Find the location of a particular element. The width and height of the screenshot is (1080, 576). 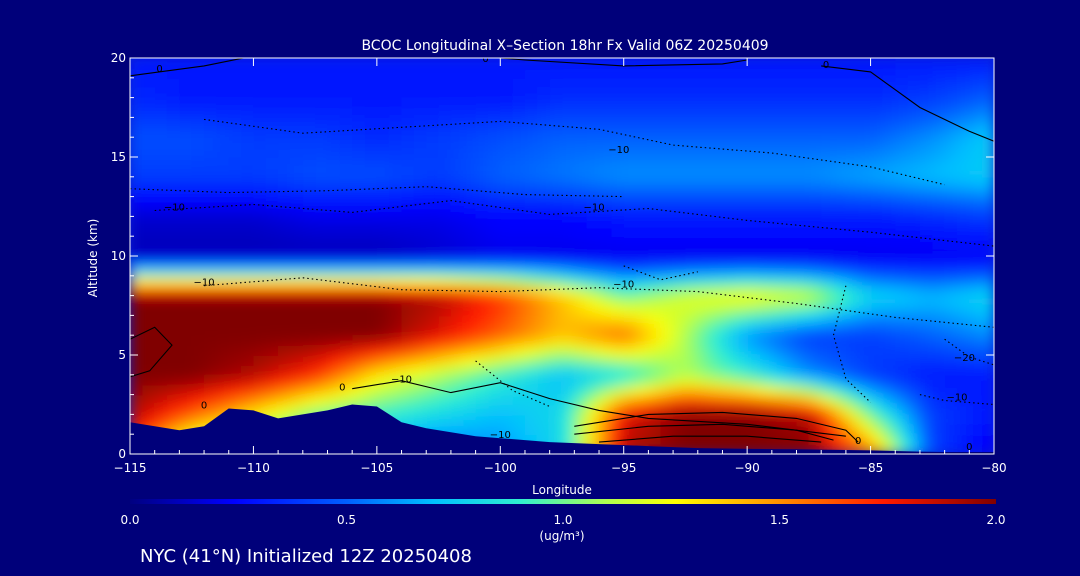

contour-label: 0 is located at coordinates (826, 65).